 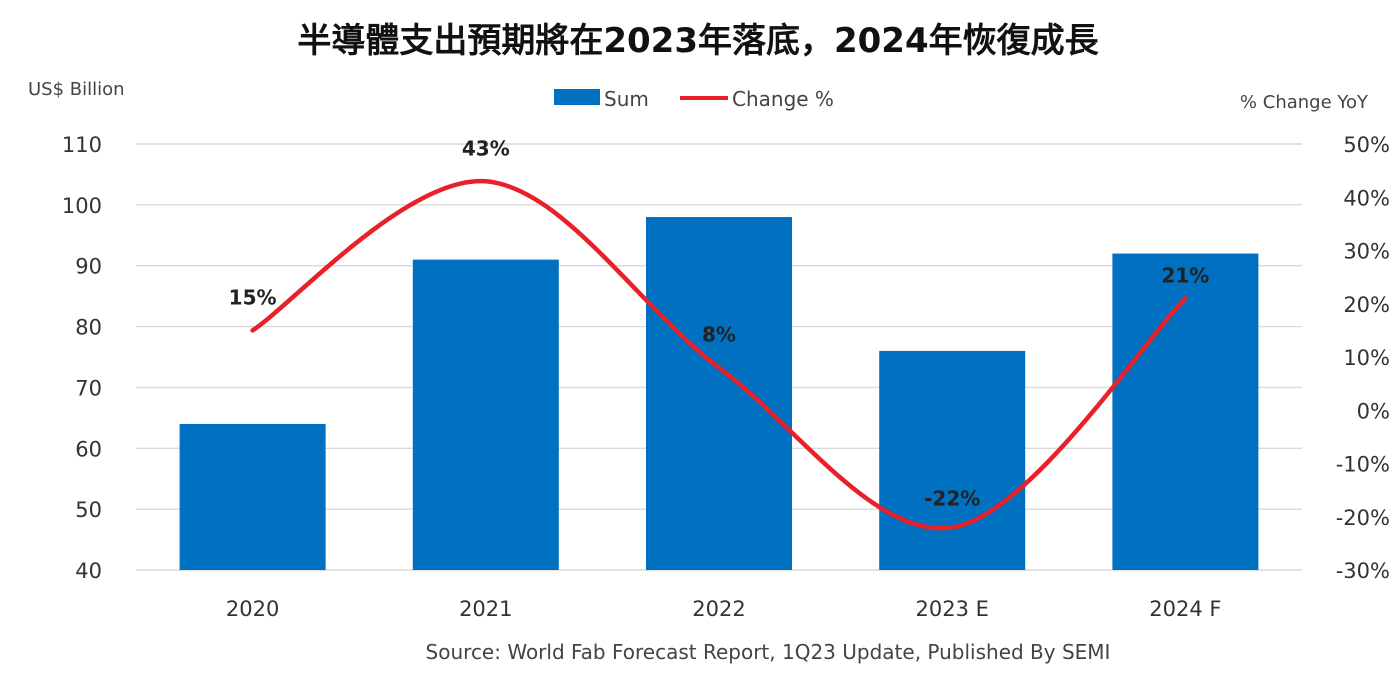 What do you see at coordinates (88, 571) in the screenshot?
I see `left-tick-label: 40` at bounding box center [88, 571].